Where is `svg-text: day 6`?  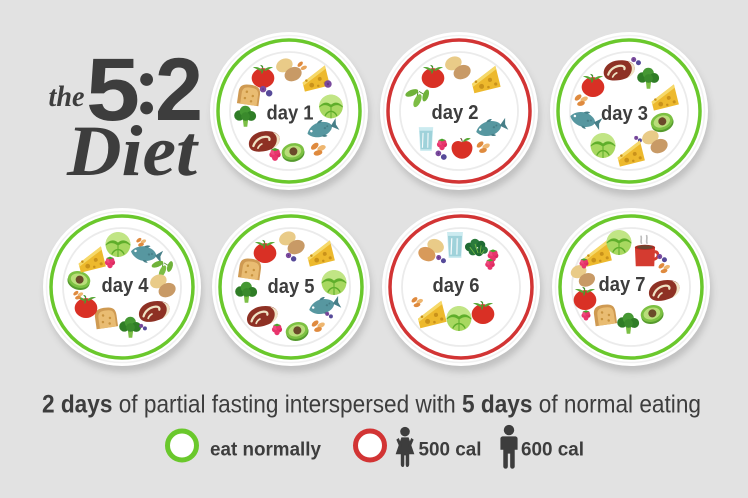 svg-text: day 6 is located at coordinates (456, 286).